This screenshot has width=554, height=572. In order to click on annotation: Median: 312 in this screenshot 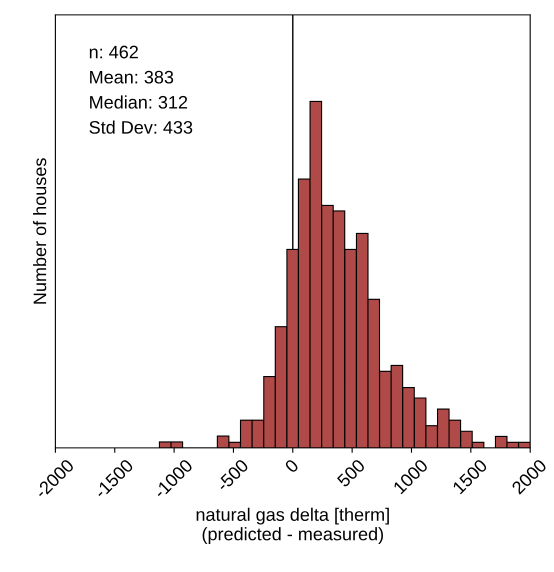, I will do `click(139, 102)`.